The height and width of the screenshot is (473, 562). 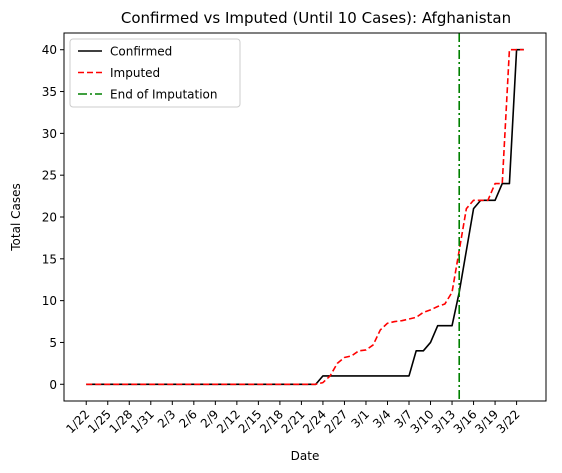 I want to click on x-tick-label: 2/18, so click(x=271, y=421).